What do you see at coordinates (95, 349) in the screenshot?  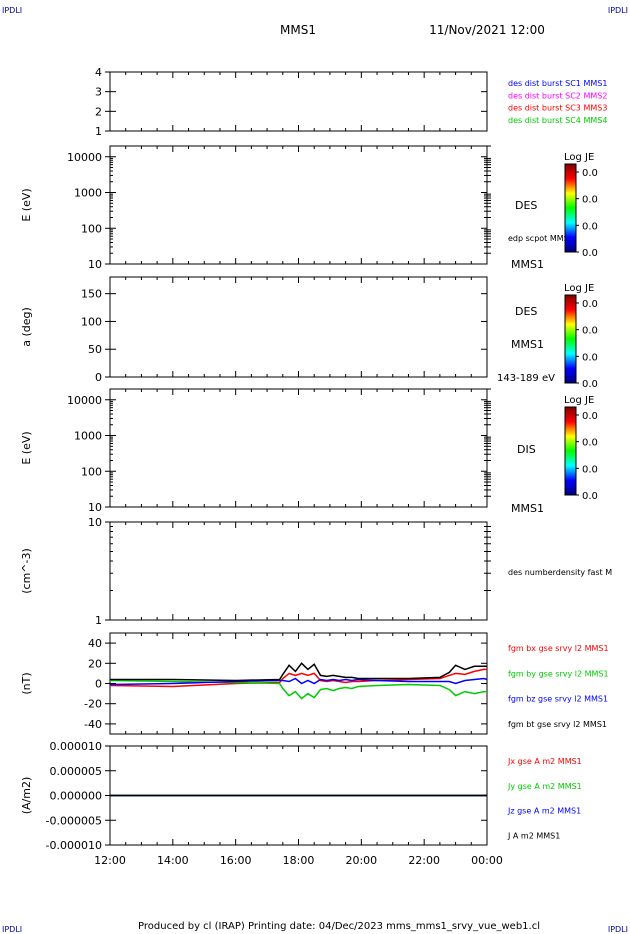 I see `y-tick-label: 50` at bounding box center [95, 349].